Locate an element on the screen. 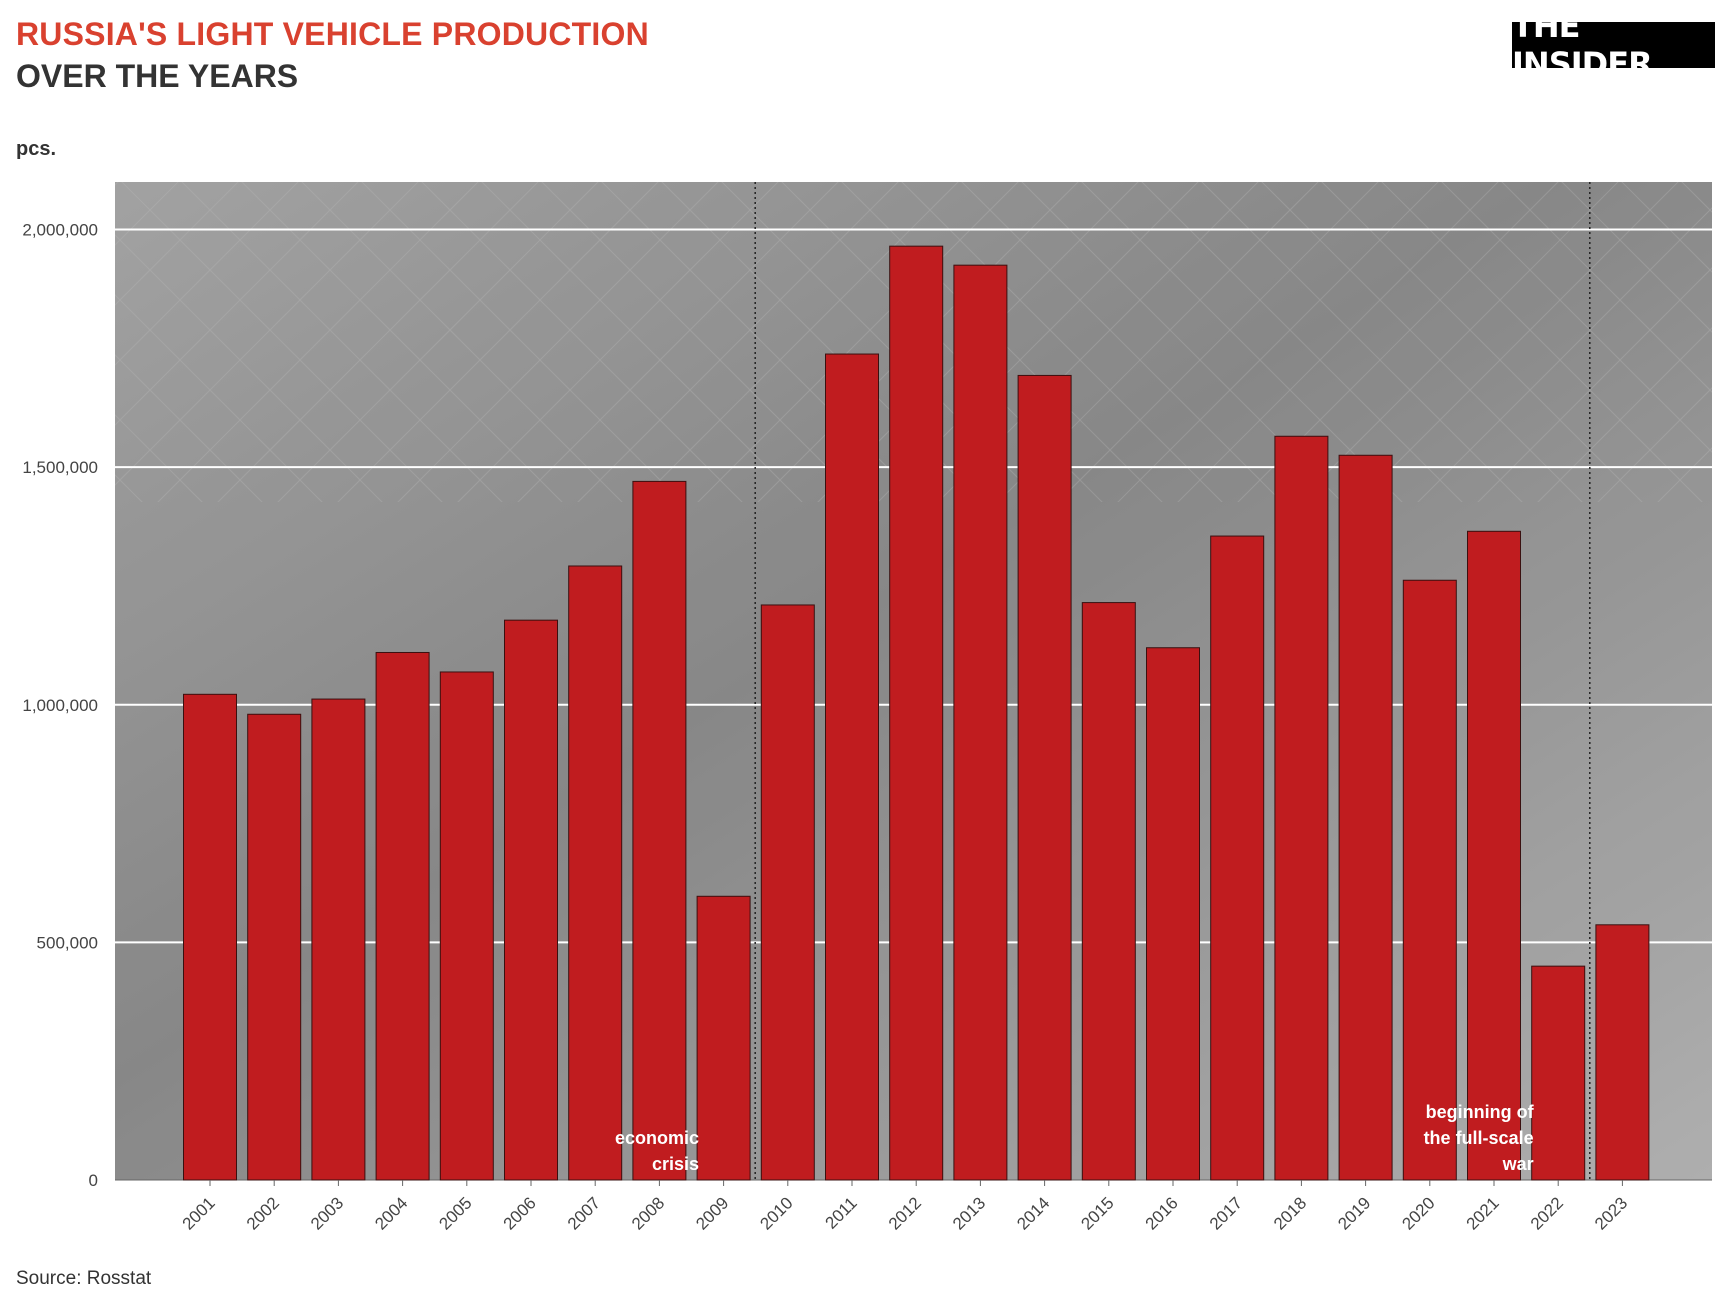 The width and height of the screenshot is (1732, 1299). x-tick-label: 2004 is located at coordinates (391, 1213).